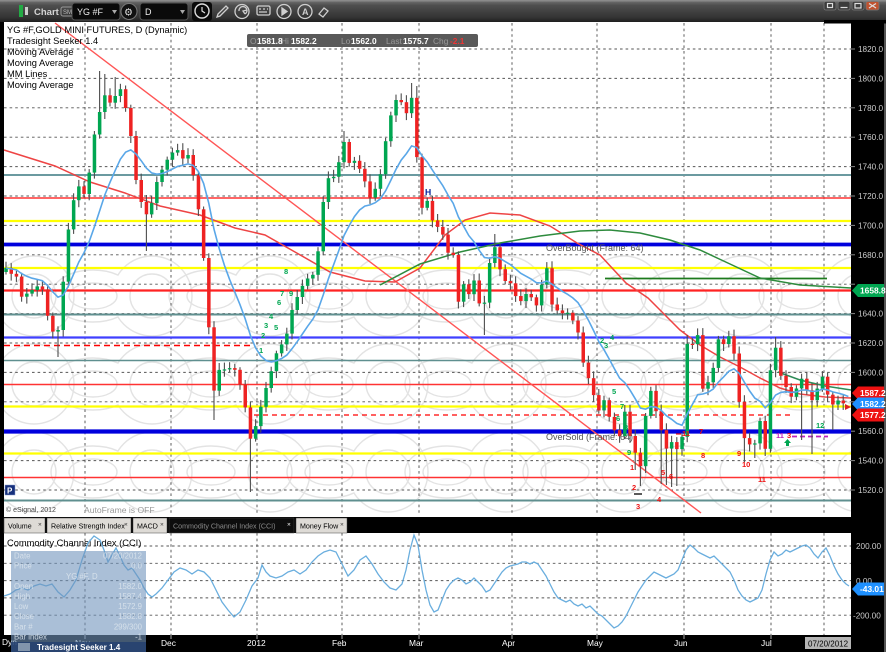 Image resolution: width=886 pixels, height=652 pixels. I want to click on svg-text: A, so click(305, 12).